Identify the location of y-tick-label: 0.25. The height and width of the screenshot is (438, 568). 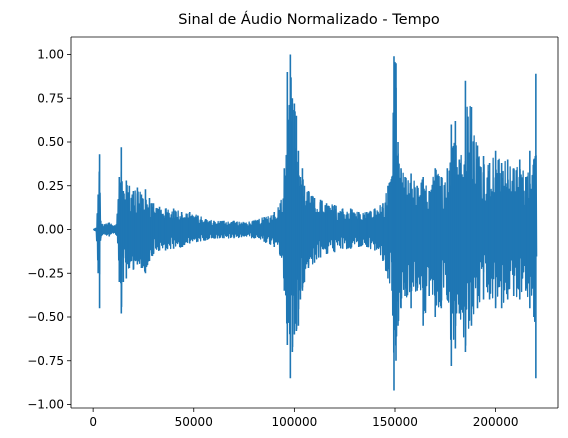
(50, 186).